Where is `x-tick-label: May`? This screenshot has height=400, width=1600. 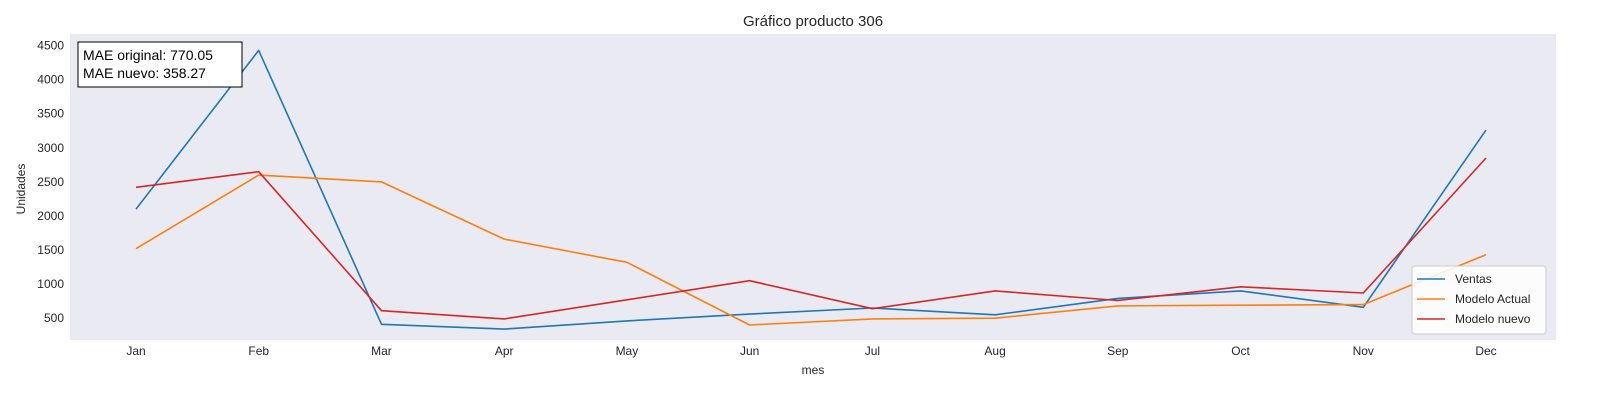 x-tick-label: May is located at coordinates (627, 351).